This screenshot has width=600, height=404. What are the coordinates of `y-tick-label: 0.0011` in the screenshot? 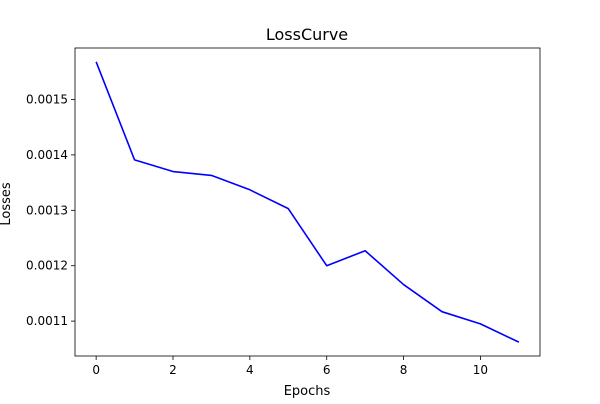 It's located at (47, 321).